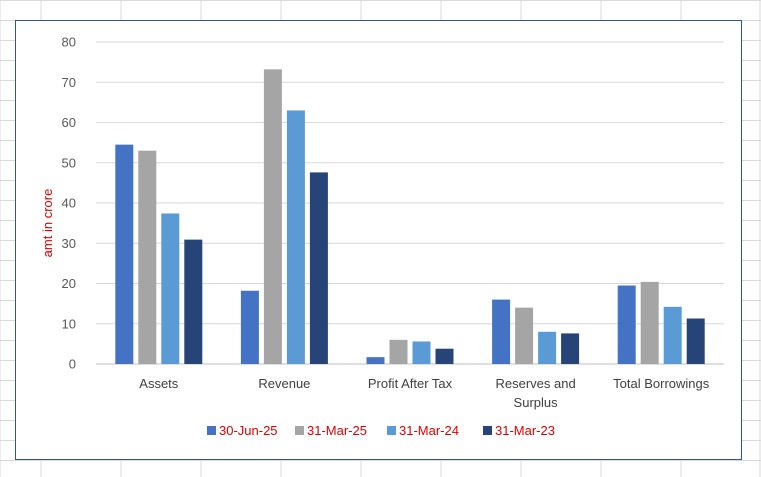  Describe the element at coordinates (69, 42) in the screenshot. I see `y-tick-label: 80` at that location.